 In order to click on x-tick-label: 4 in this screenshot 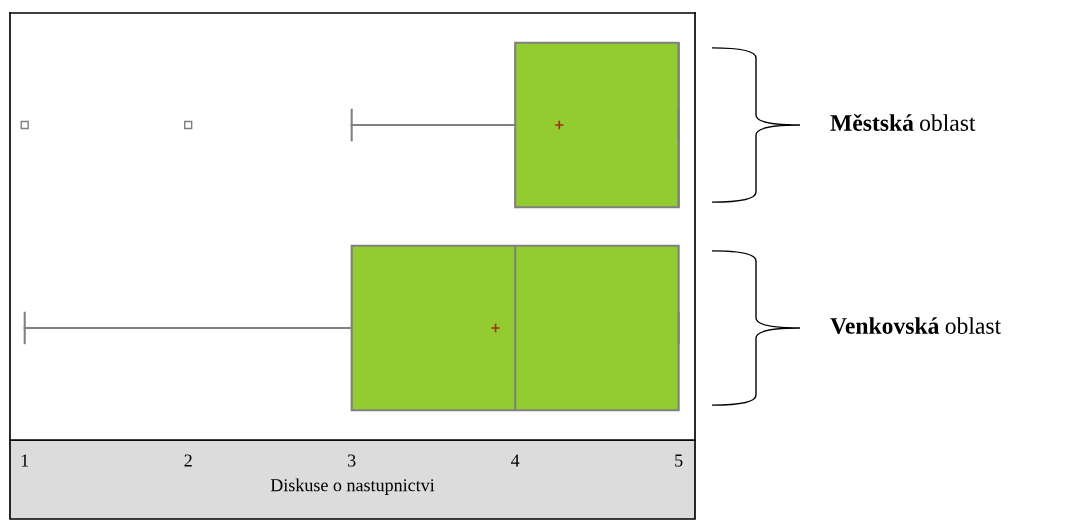, I will do `click(515, 460)`.